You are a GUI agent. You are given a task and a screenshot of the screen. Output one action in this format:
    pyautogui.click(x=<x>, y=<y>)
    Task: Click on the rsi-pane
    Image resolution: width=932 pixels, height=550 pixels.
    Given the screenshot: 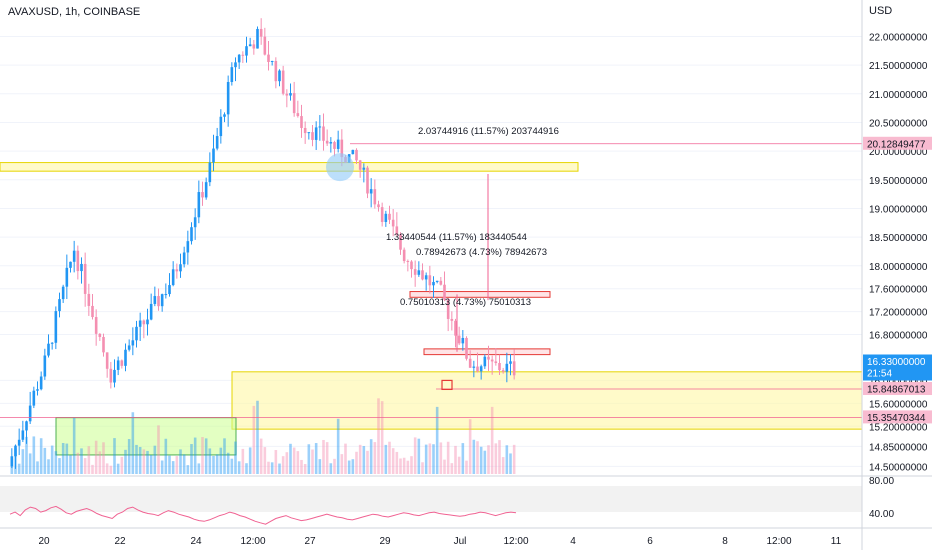 What is the action you would take?
    pyautogui.click(x=466, y=500)
    